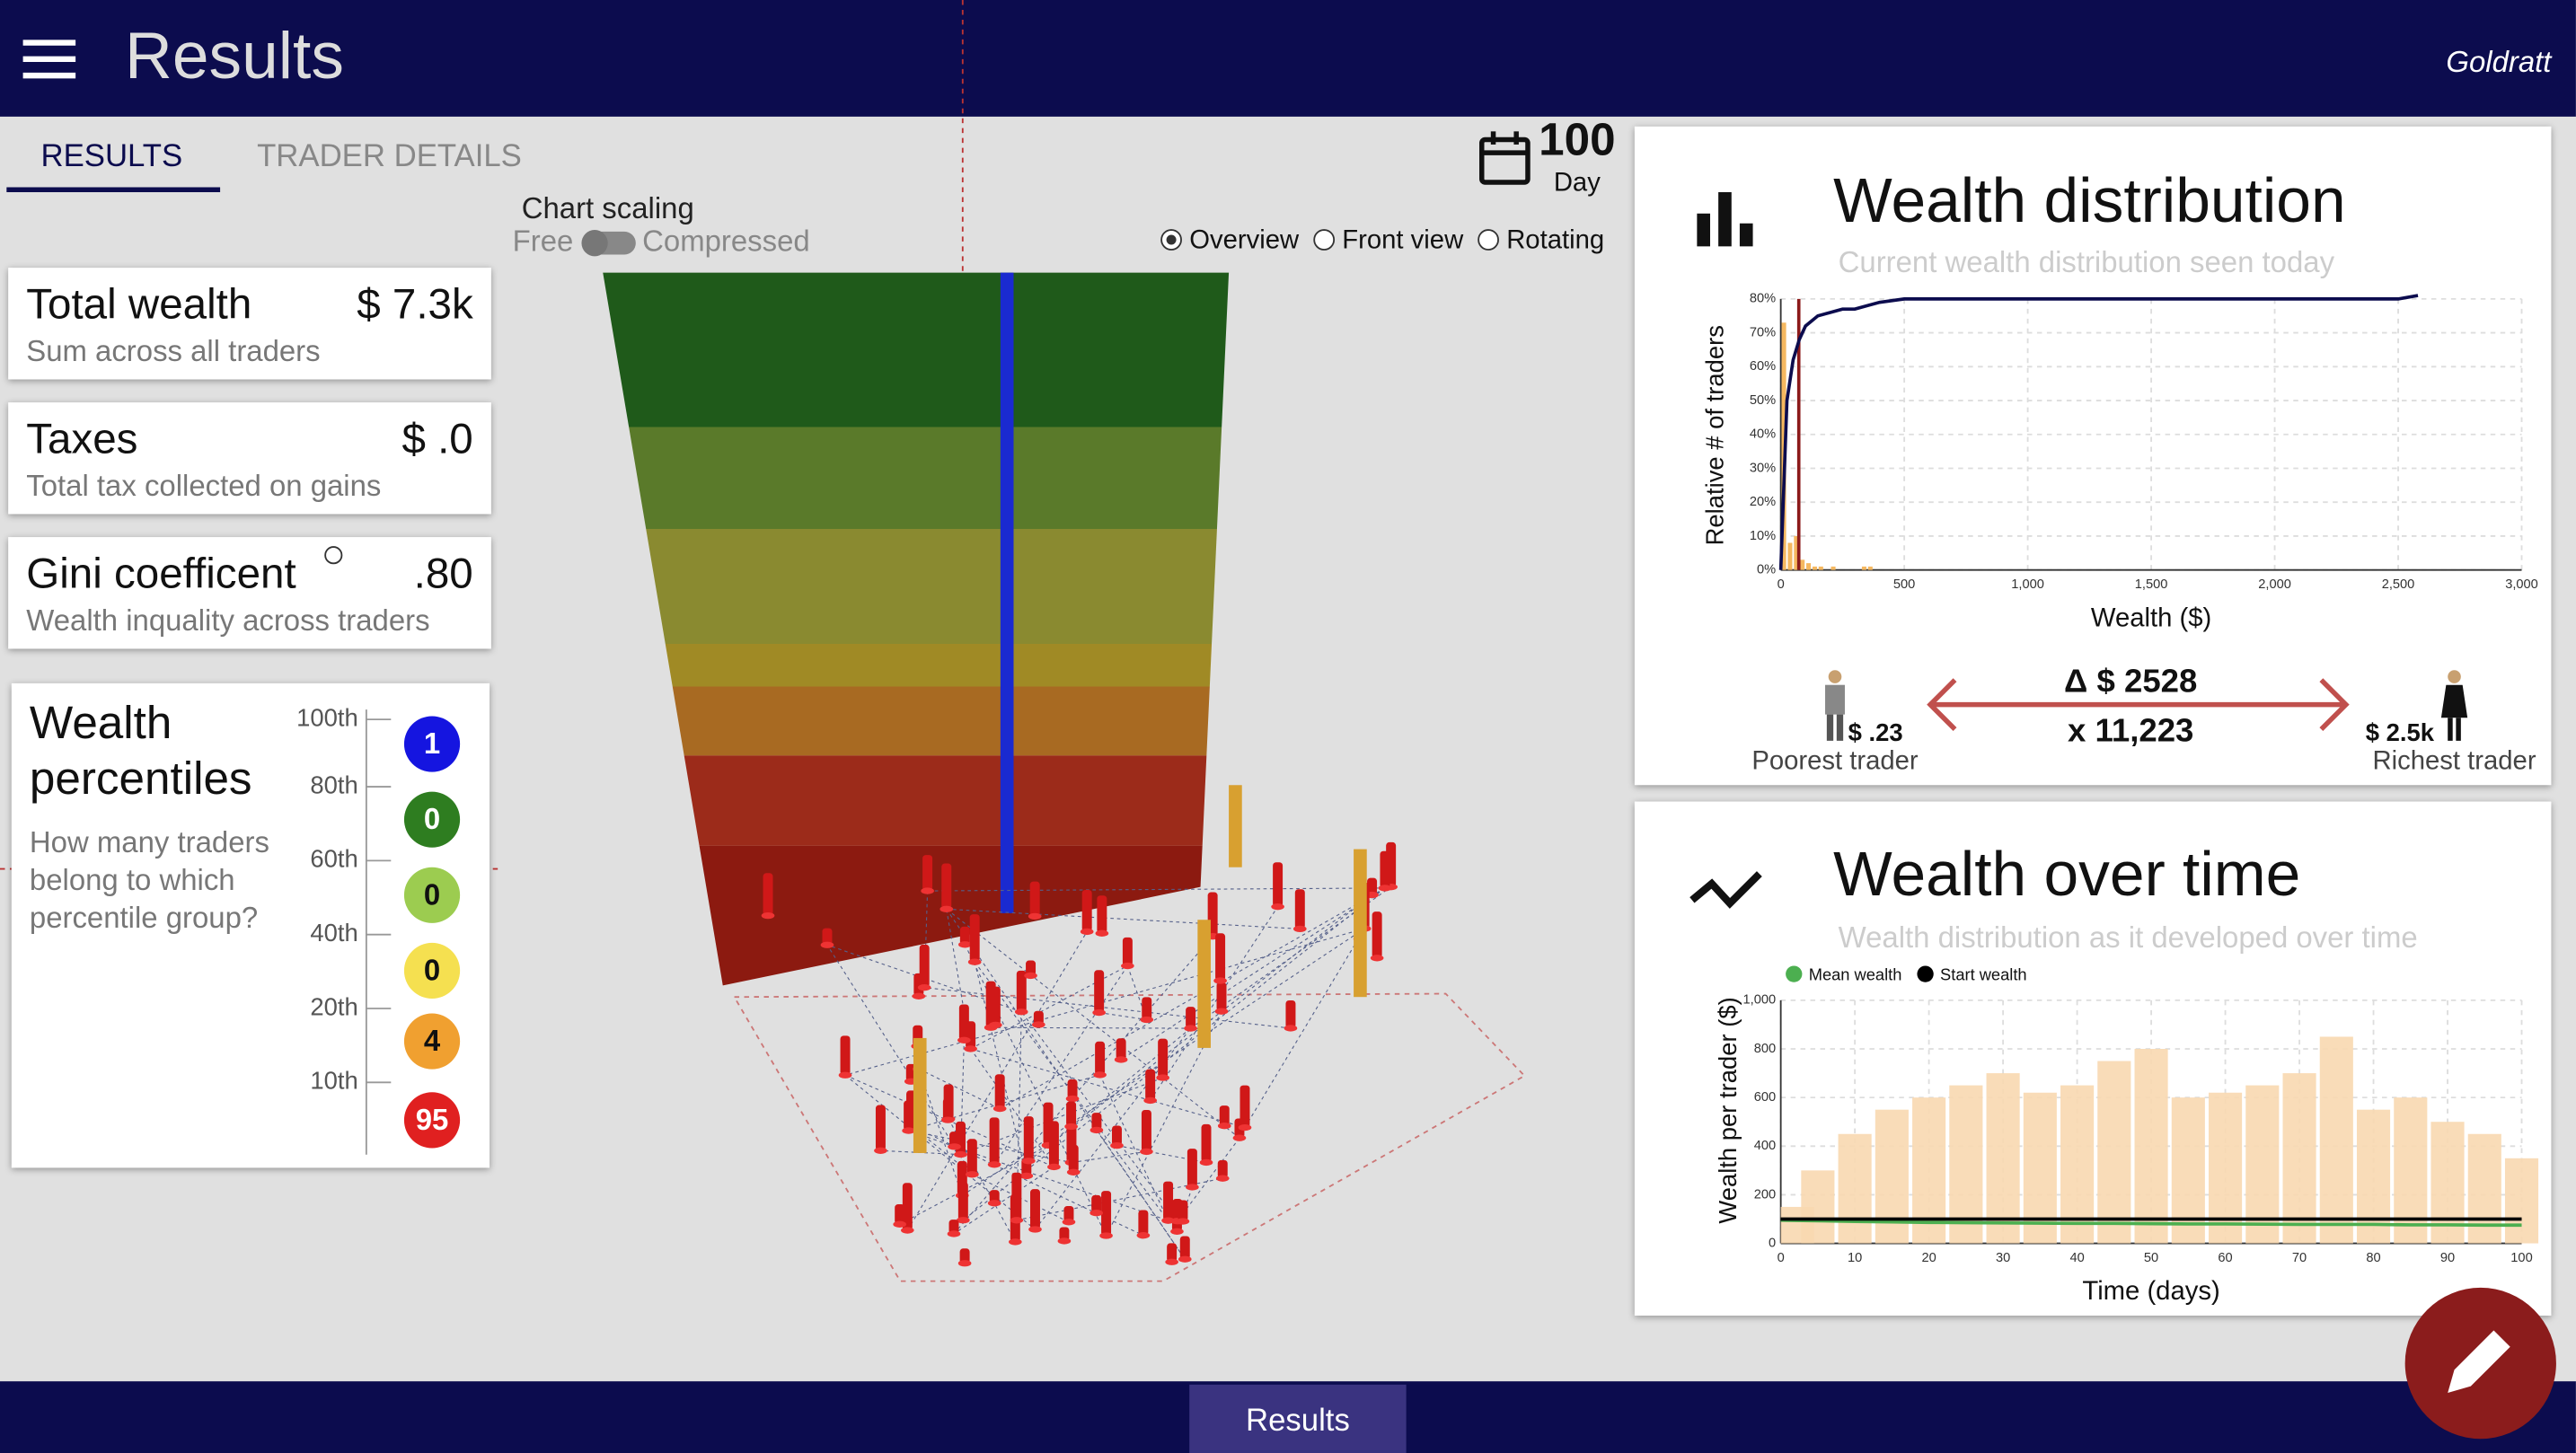  Describe the element at coordinates (2454, 761) in the screenshot. I see `richest-label: Richest trader` at that location.